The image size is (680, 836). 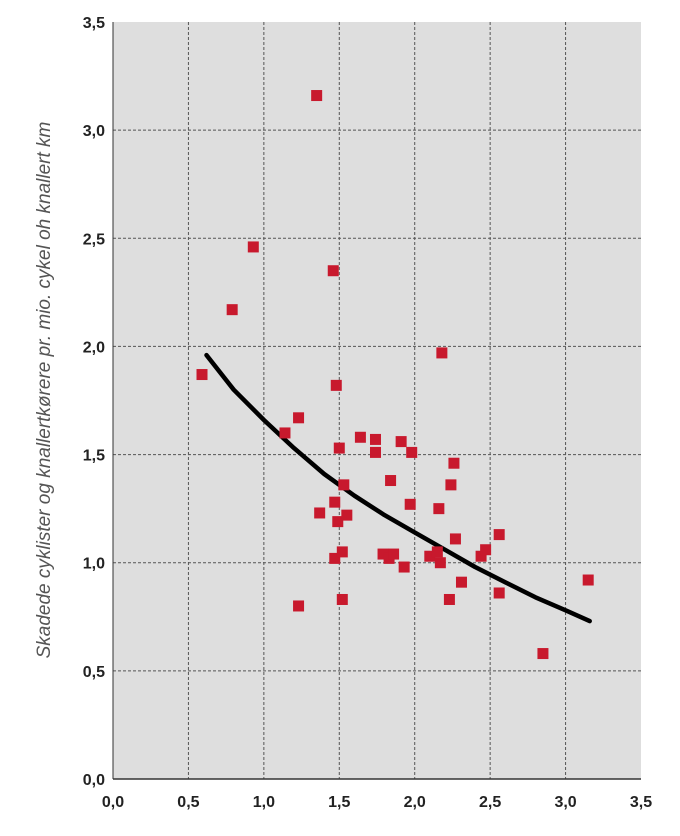 I want to click on y-tick-label: 3,0, so click(x=94, y=131).